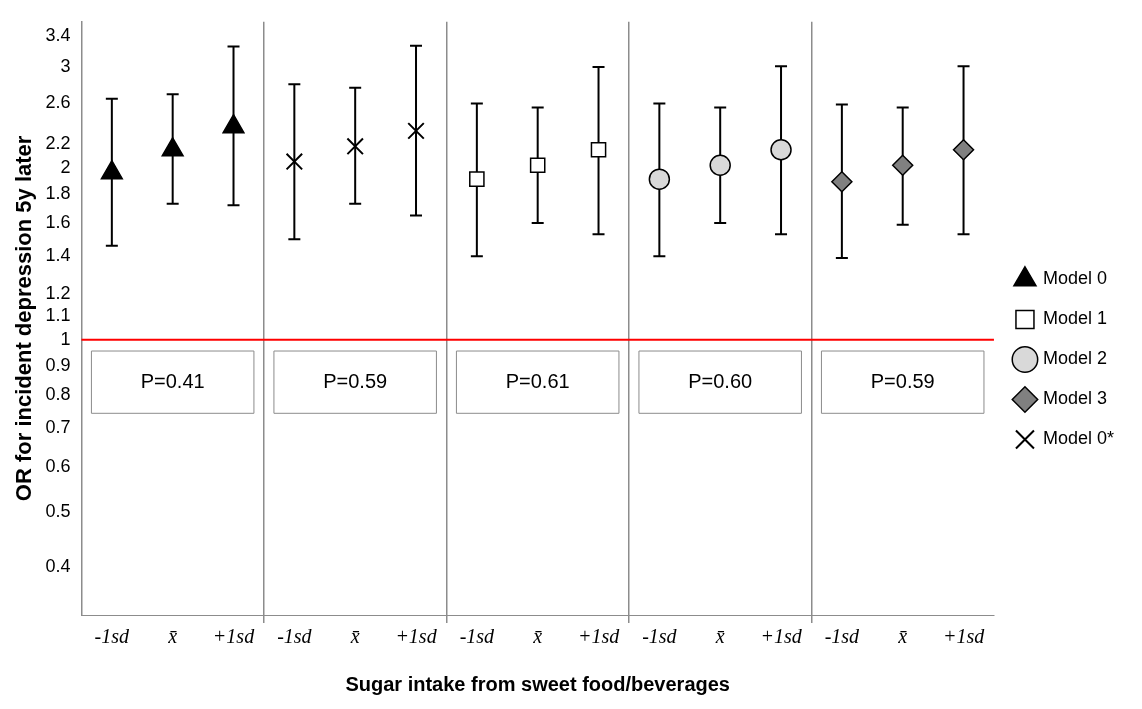 Image resolution: width=1142 pixels, height=709 pixels. I want to click on legend-label: Model 0*, so click(1078, 438).